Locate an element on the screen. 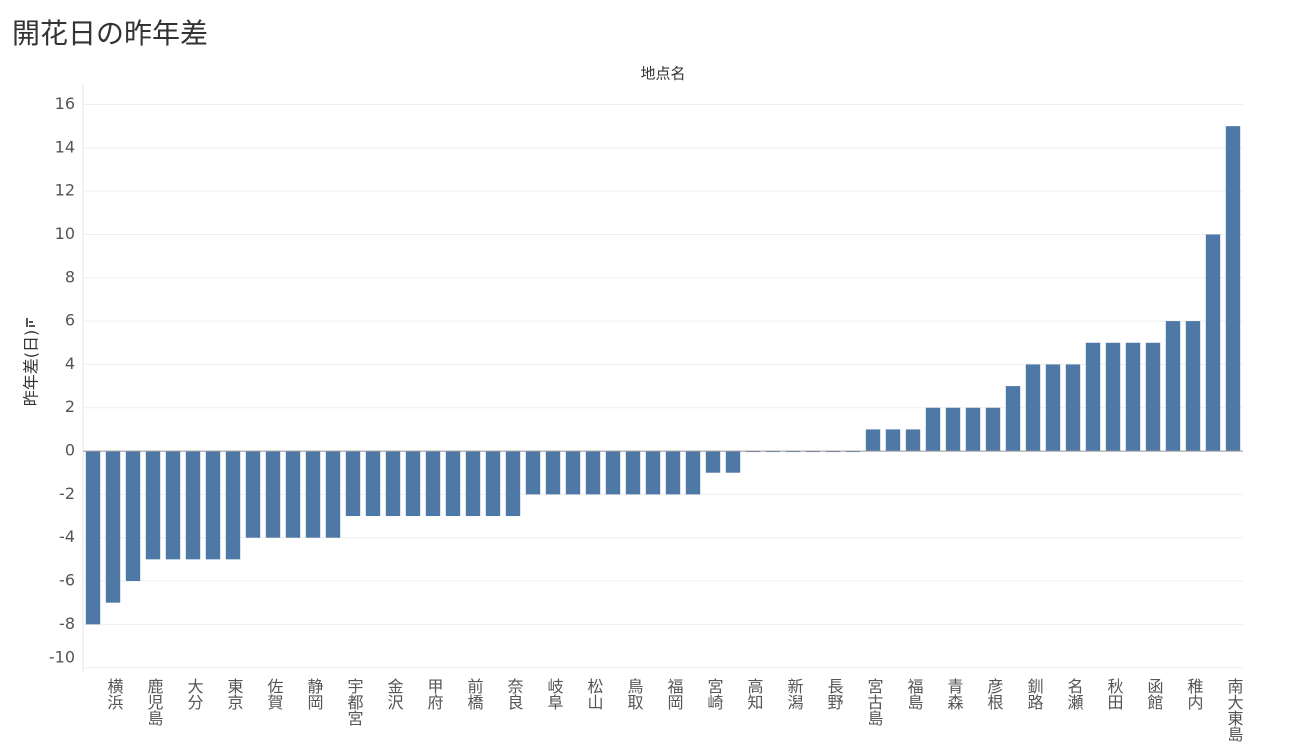 The height and width of the screenshot is (754, 1309). x-tick-label: 福岡 is located at coordinates (674, 694).